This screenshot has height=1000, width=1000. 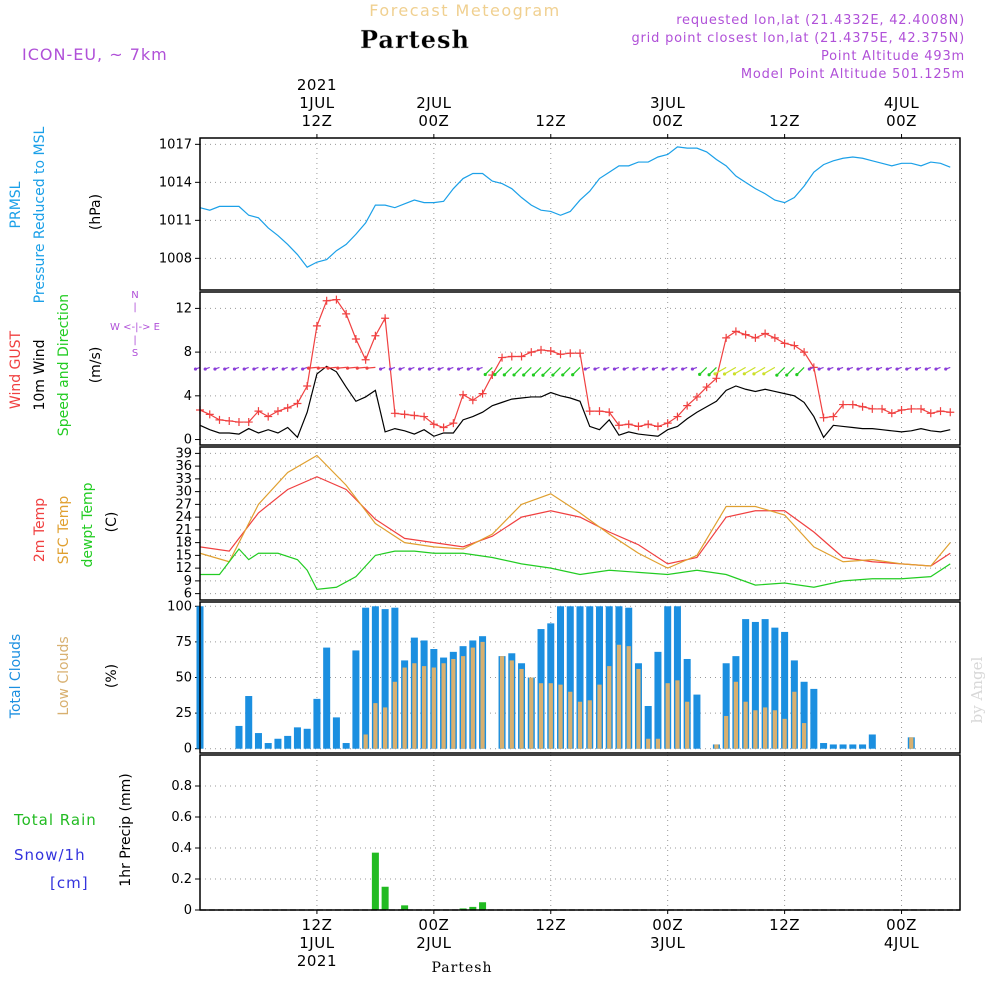 I want to click on y-tick-label: 15, so click(x=183, y=555).